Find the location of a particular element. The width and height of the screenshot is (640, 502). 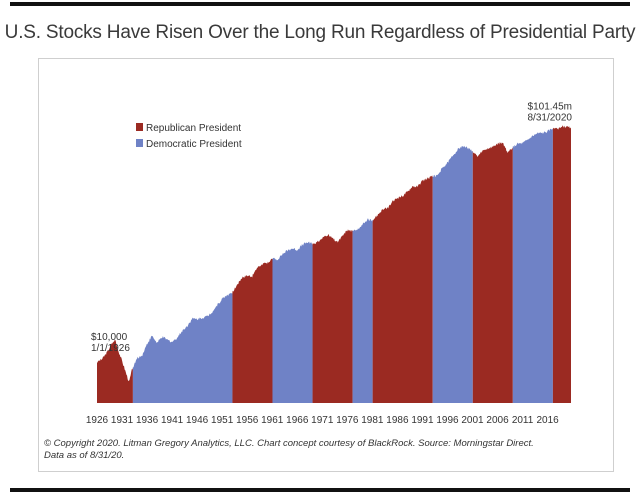

x-tick-label-2001: 2001 is located at coordinates (472, 420).